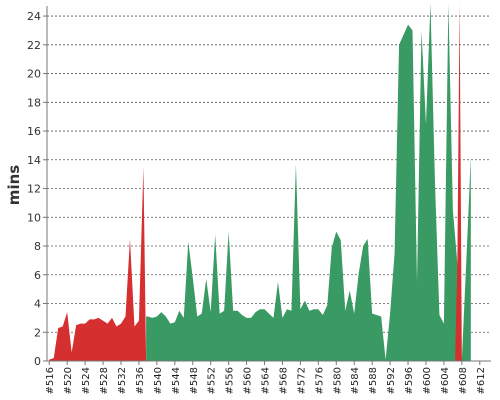  Describe the element at coordinates (34, 16) in the screenshot. I see `y-tick-label-24: 24` at that location.